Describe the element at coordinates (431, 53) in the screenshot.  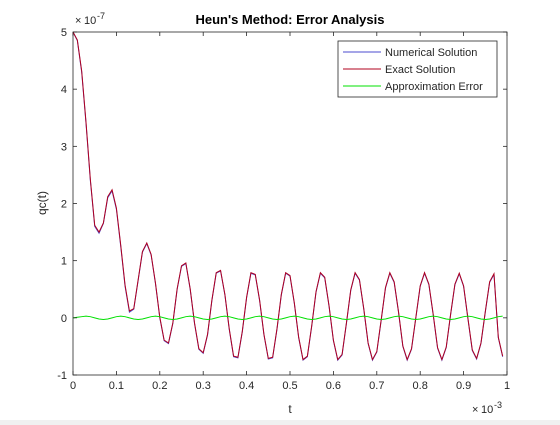
I see `legend-label-numerical: Numerical Solution` at that location.